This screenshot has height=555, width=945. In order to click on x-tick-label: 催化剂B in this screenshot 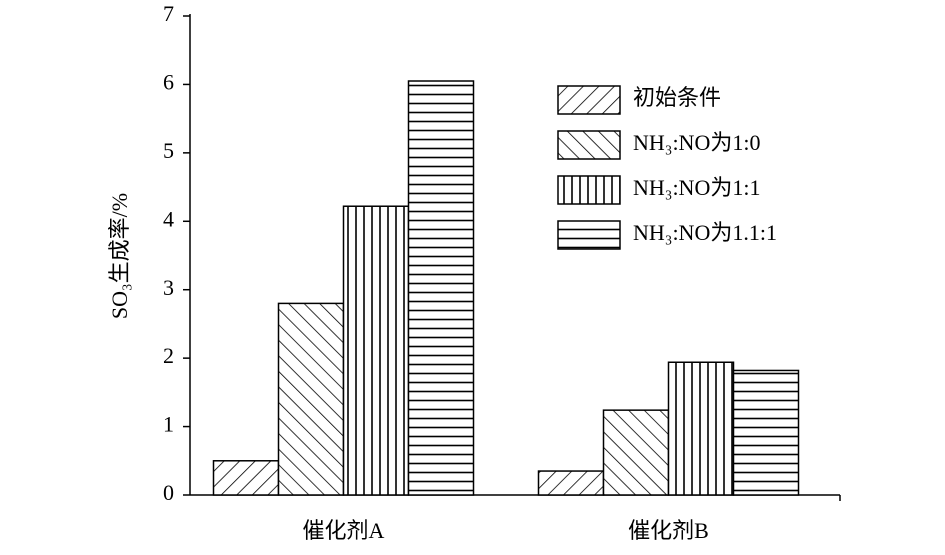, I will do `click(668, 530)`.